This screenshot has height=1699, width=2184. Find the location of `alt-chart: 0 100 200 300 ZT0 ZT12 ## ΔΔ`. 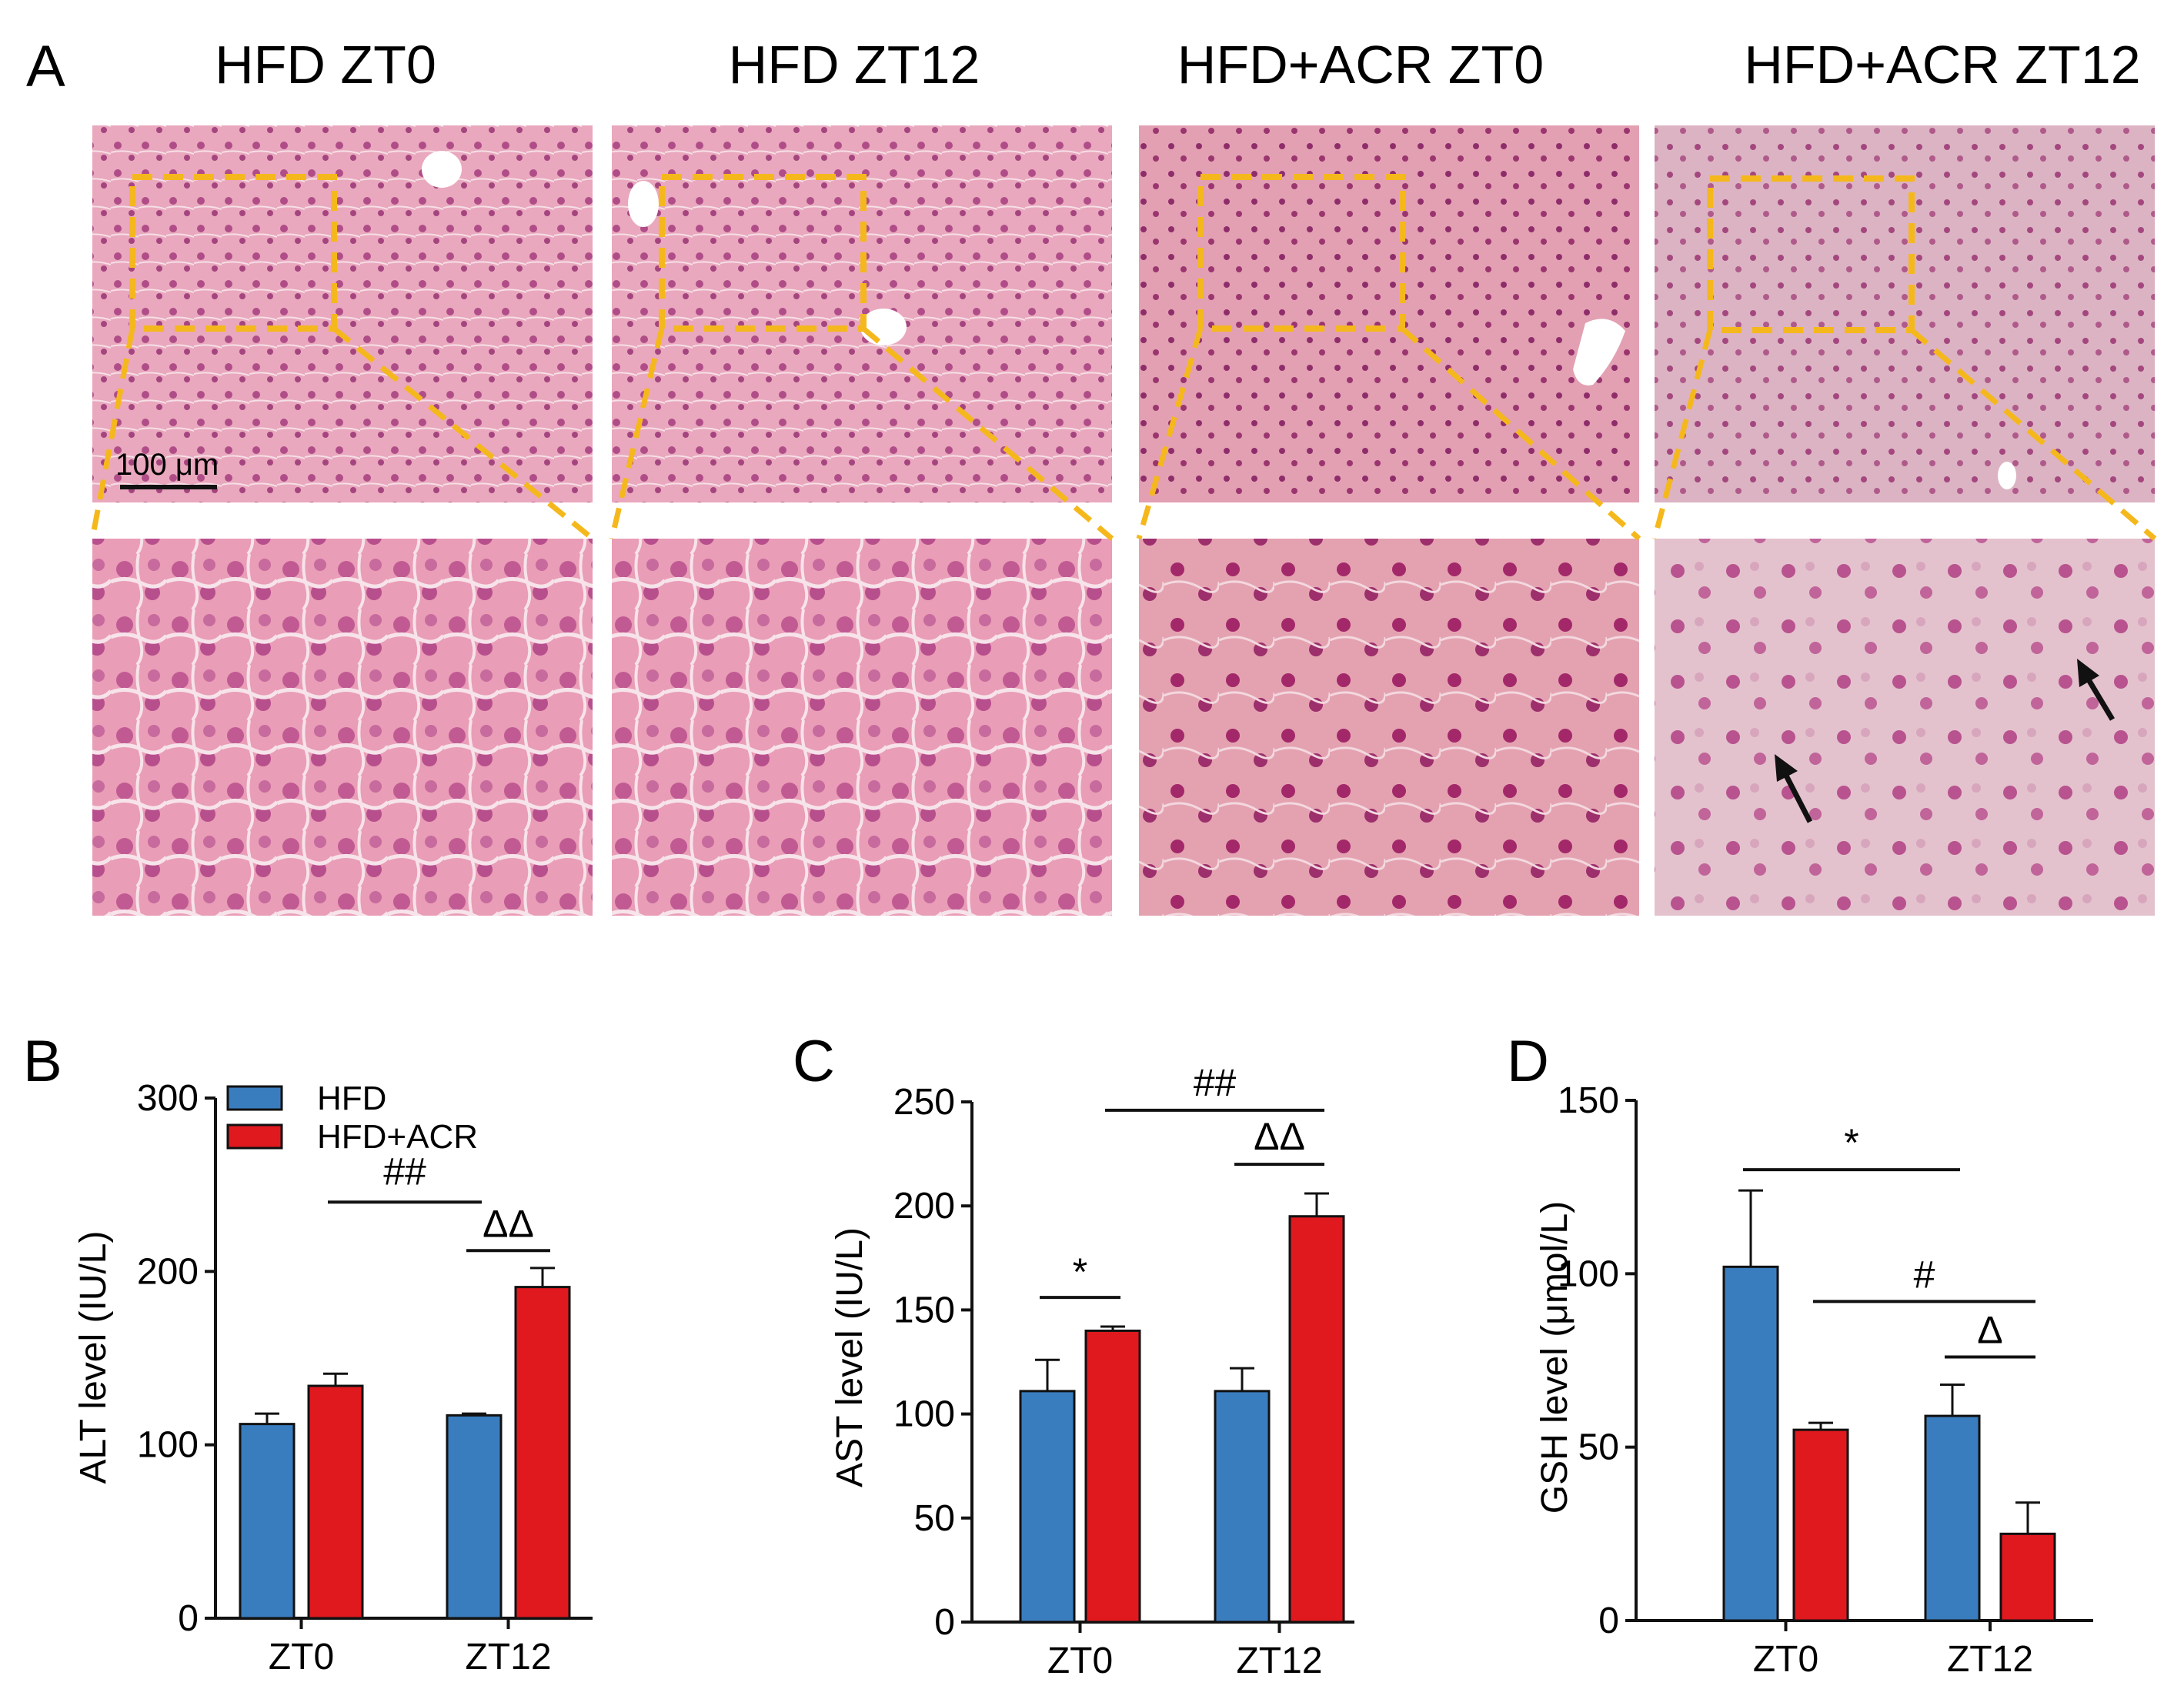

alt-chart: 0 100 200 300 ZT0 ZT12 ## ΔΔ is located at coordinates (365, 1377).